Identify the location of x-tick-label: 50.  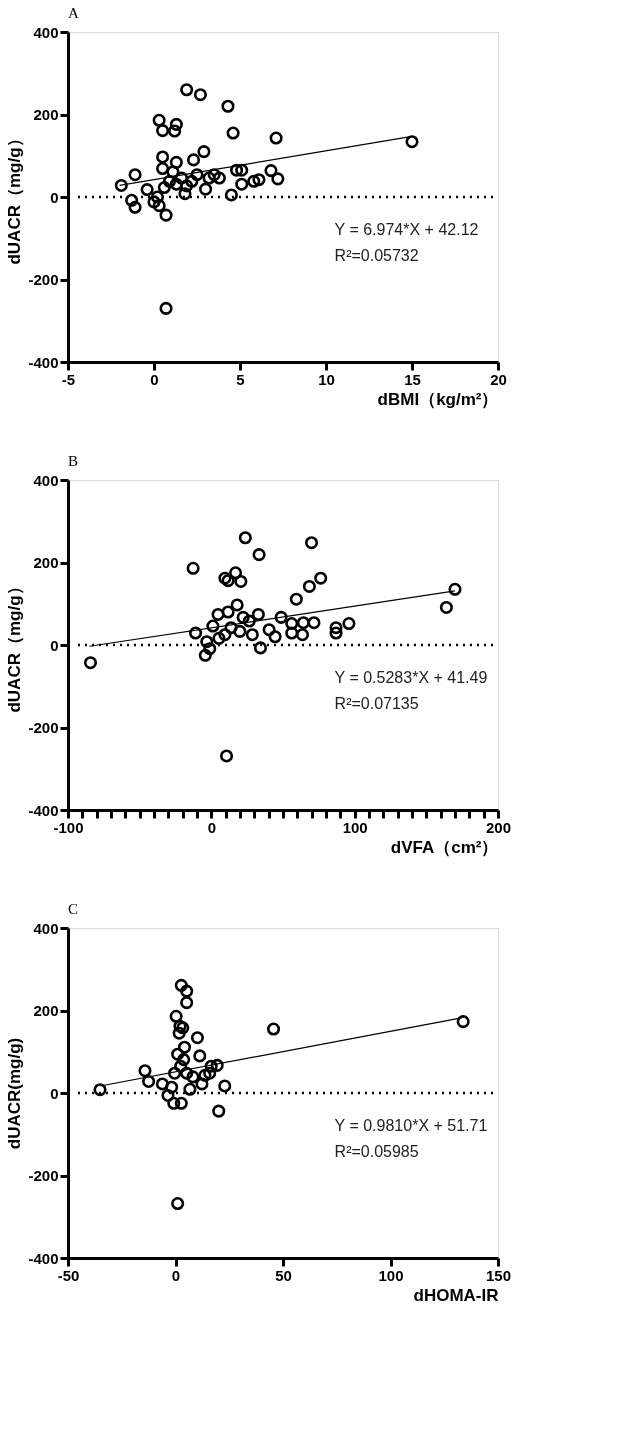
(283, 1275).